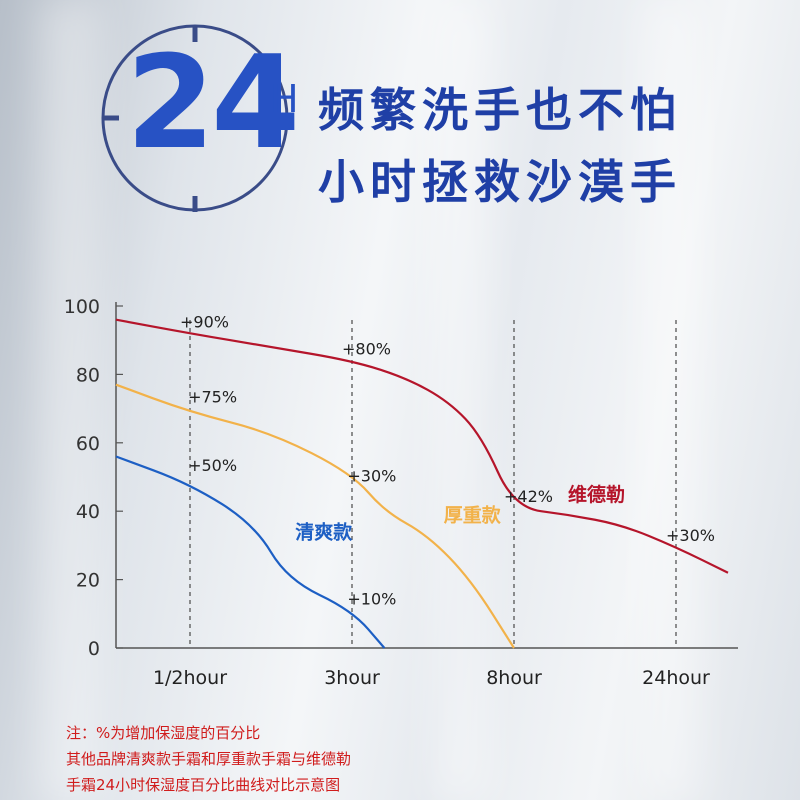  Describe the element at coordinates (88, 375) in the screenshot. I see `y-tick-label: 80` at that location.